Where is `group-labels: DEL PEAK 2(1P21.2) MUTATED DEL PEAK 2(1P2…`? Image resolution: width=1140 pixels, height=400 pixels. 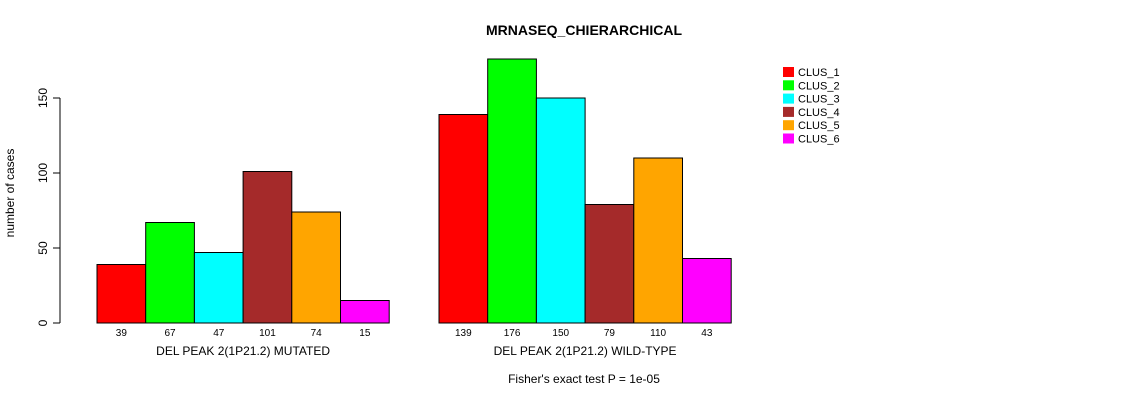
group-labels: DEL PEAK 2(1P21.2) MUTATED DEL PEAK 2(1P2… is located at coordinates (416, 351).